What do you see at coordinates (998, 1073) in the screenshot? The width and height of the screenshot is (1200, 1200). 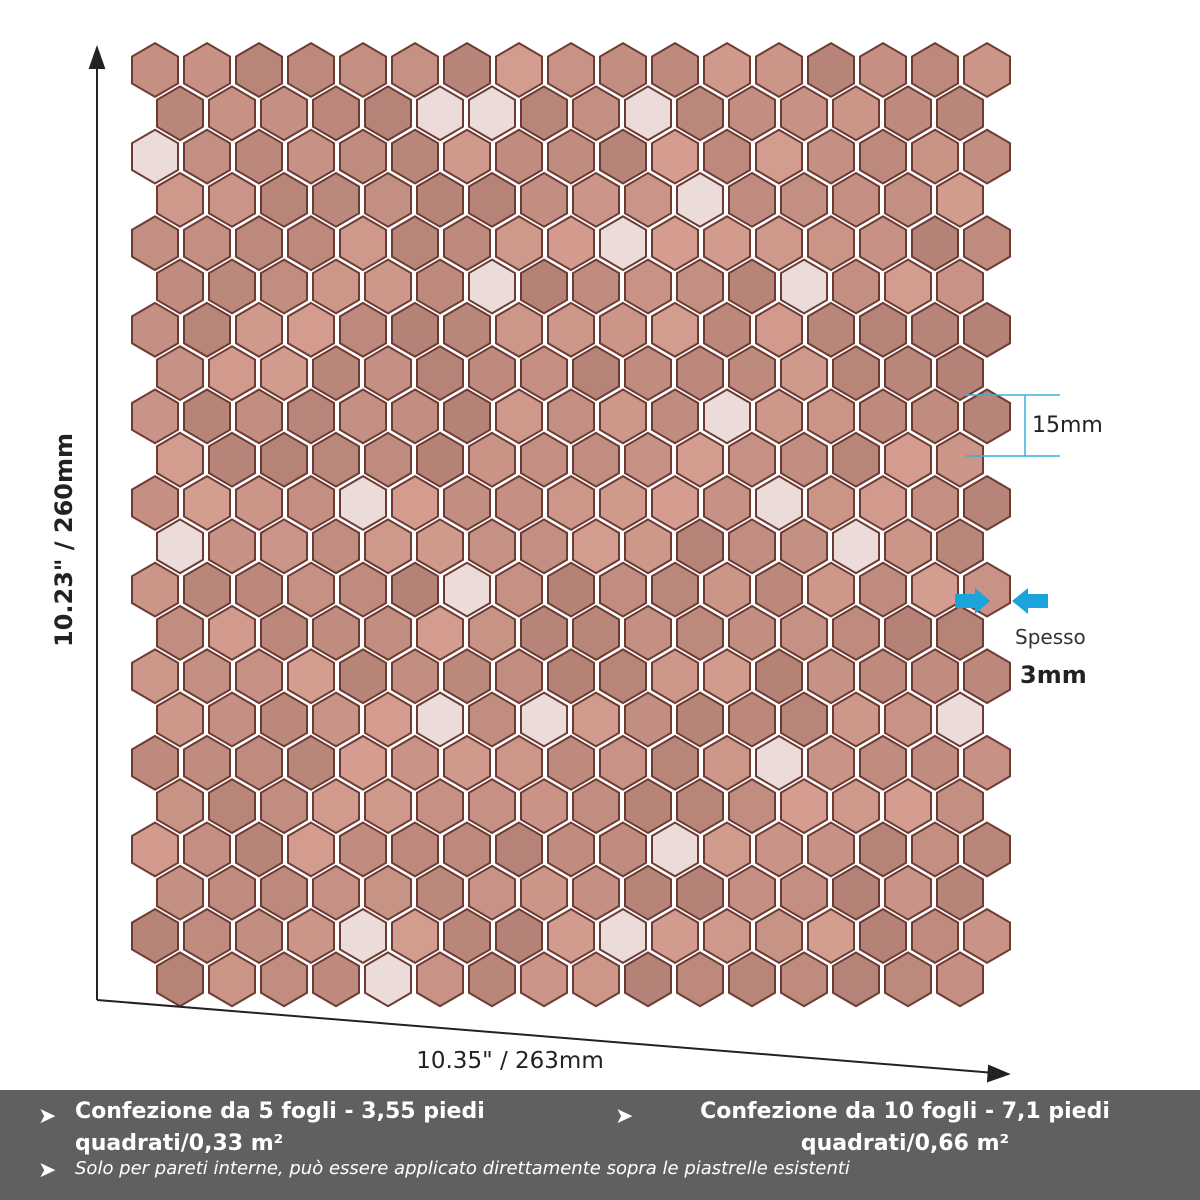 I see `arrow-head` at bounding box center [998, 1073].